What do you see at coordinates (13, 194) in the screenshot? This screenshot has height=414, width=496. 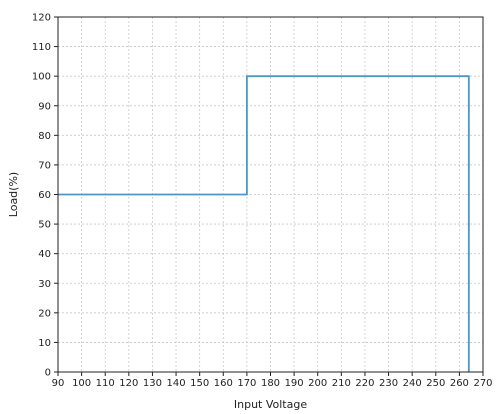 I see `y-axis-label: Load(%)` at bounding box center [13, 194].